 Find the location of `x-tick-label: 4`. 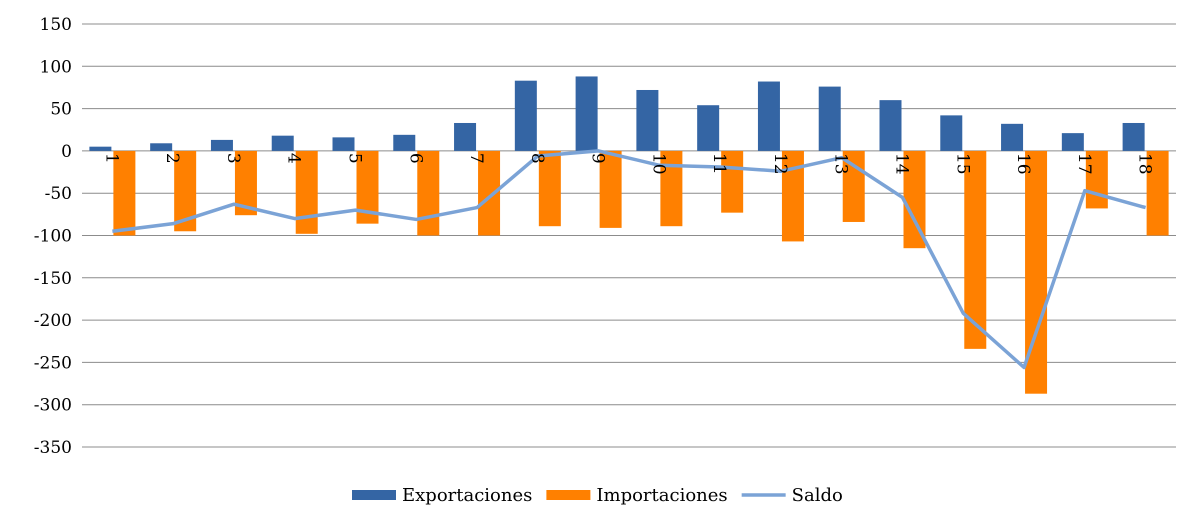

x-tick-label: 4 is located at coordinates (294, 158).